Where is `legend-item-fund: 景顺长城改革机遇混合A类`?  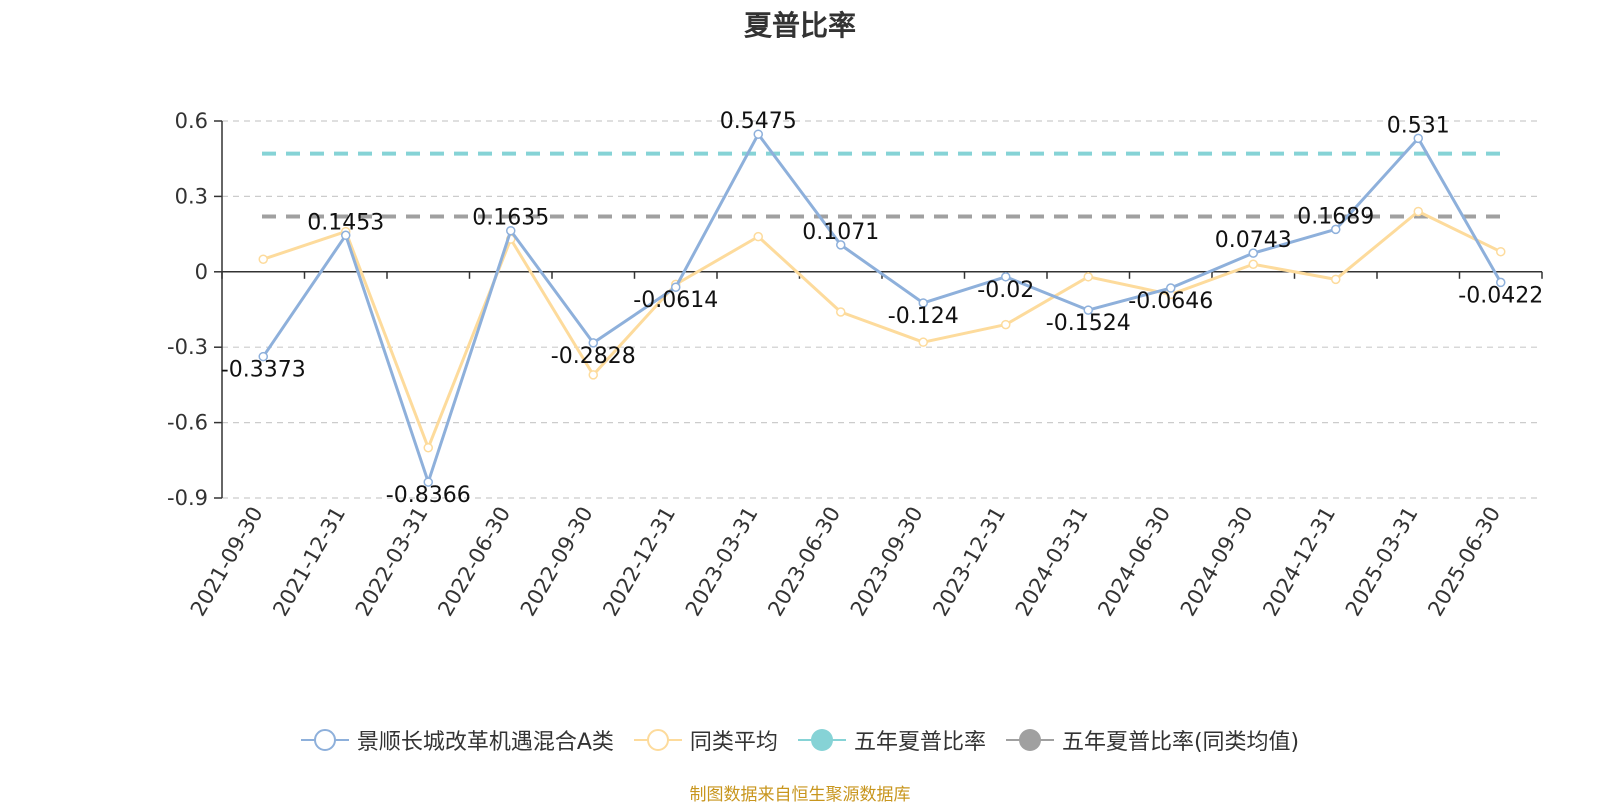
legend-item-fund: 景顺长城改革机遇混合A类 is located at coordinates (457, 740).